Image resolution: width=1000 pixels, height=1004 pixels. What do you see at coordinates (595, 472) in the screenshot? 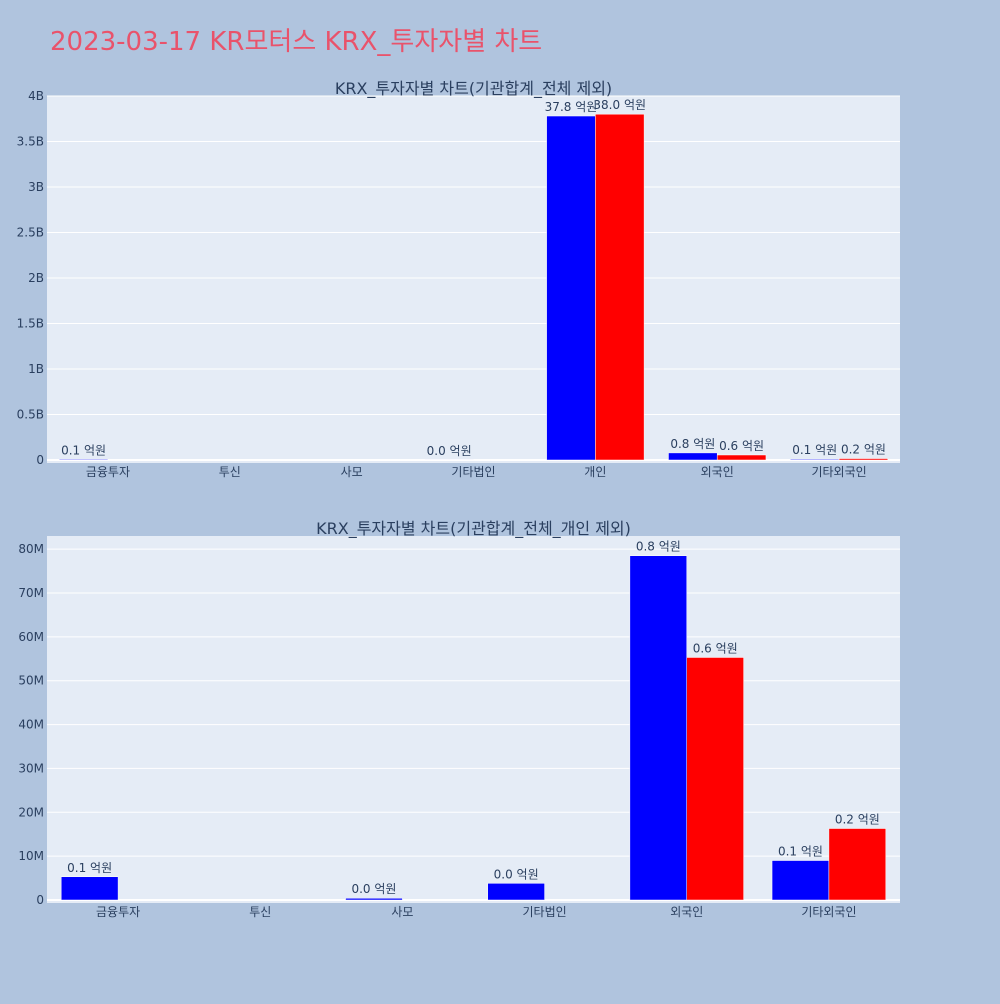
I see `x-tick-label: 개인` at bounding box center [595, 472].